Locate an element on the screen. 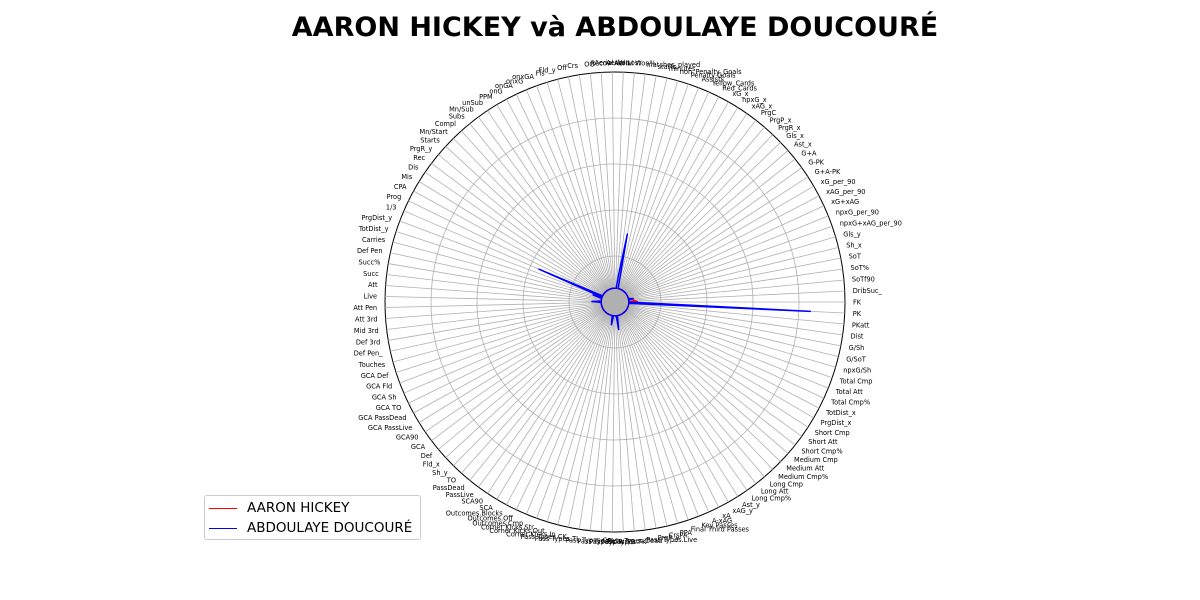  legend-label-series-1: AARON HICKEY is located at coordinates (298, 508).